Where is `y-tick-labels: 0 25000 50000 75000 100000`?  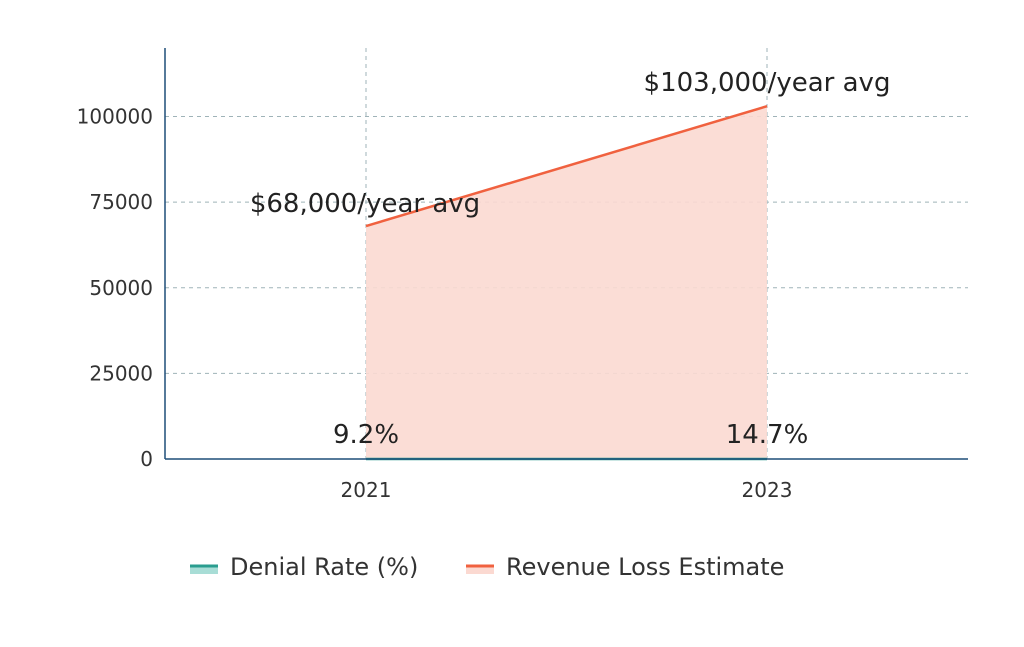
y-tick-labels: 0 25000 50000 75000 100000 is located at coordinates (115, 288).